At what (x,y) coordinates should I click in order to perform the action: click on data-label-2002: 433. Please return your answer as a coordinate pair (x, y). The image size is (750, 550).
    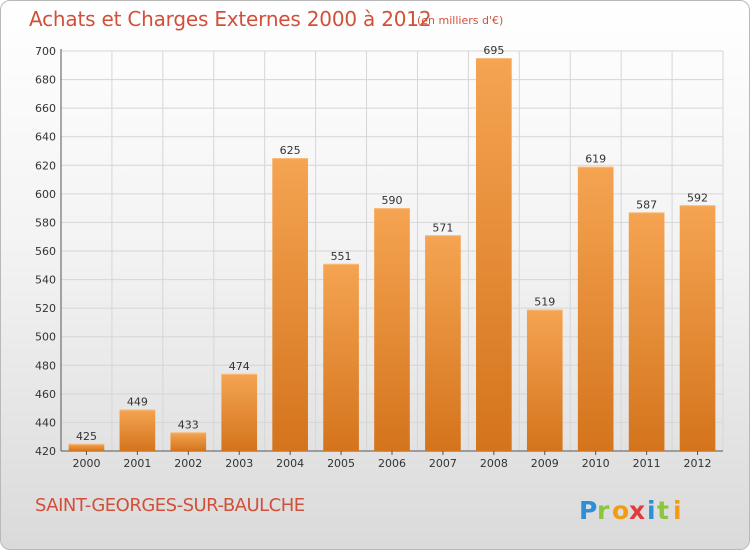
    Looking at the image, I should click on (188, 424).